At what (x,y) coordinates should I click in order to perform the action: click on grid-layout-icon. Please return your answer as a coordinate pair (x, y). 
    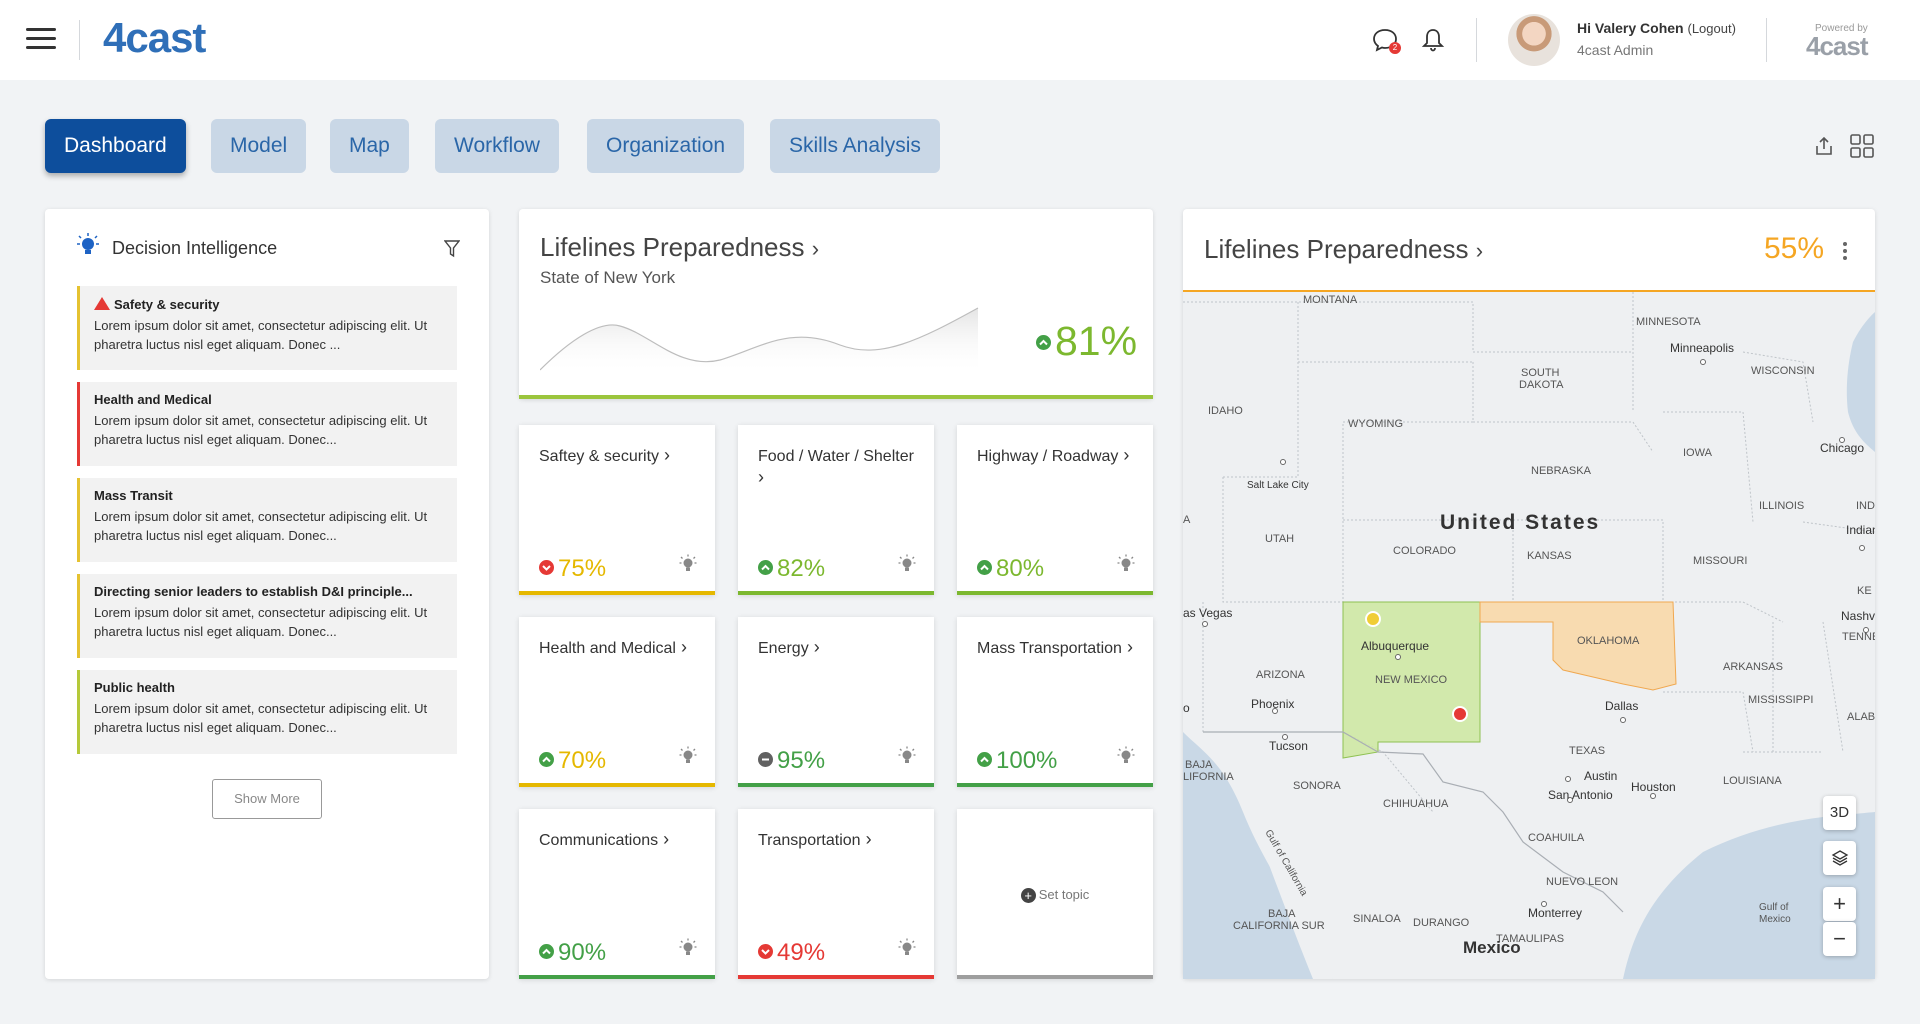
    Looking at the image, I should click on (1862, 146).